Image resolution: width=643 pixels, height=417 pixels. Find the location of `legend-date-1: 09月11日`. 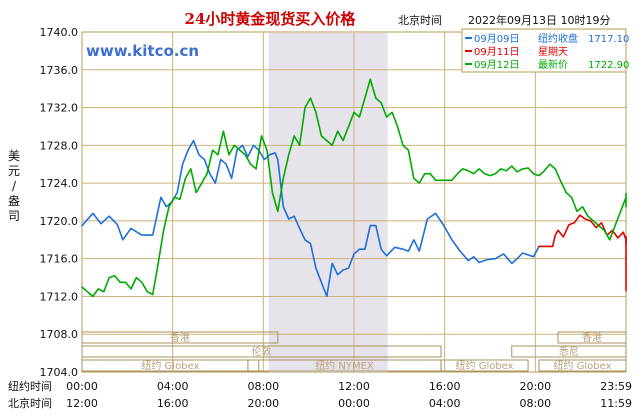

legend-date-1: 09月11日 is located at coordinates (496, 52).